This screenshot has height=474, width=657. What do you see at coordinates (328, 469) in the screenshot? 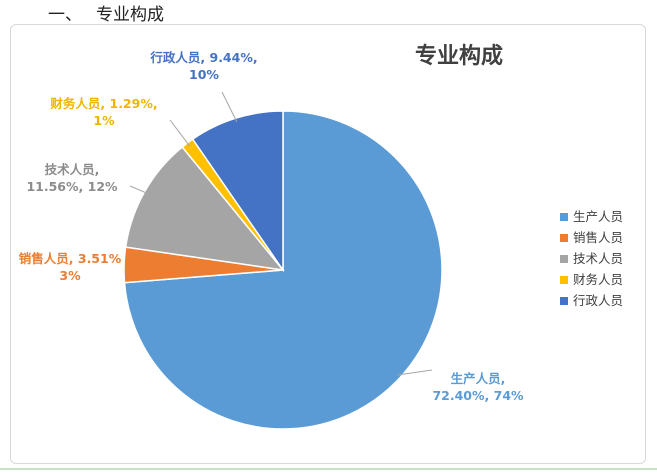
I see `page-divider` at bounding box center [328, 469].